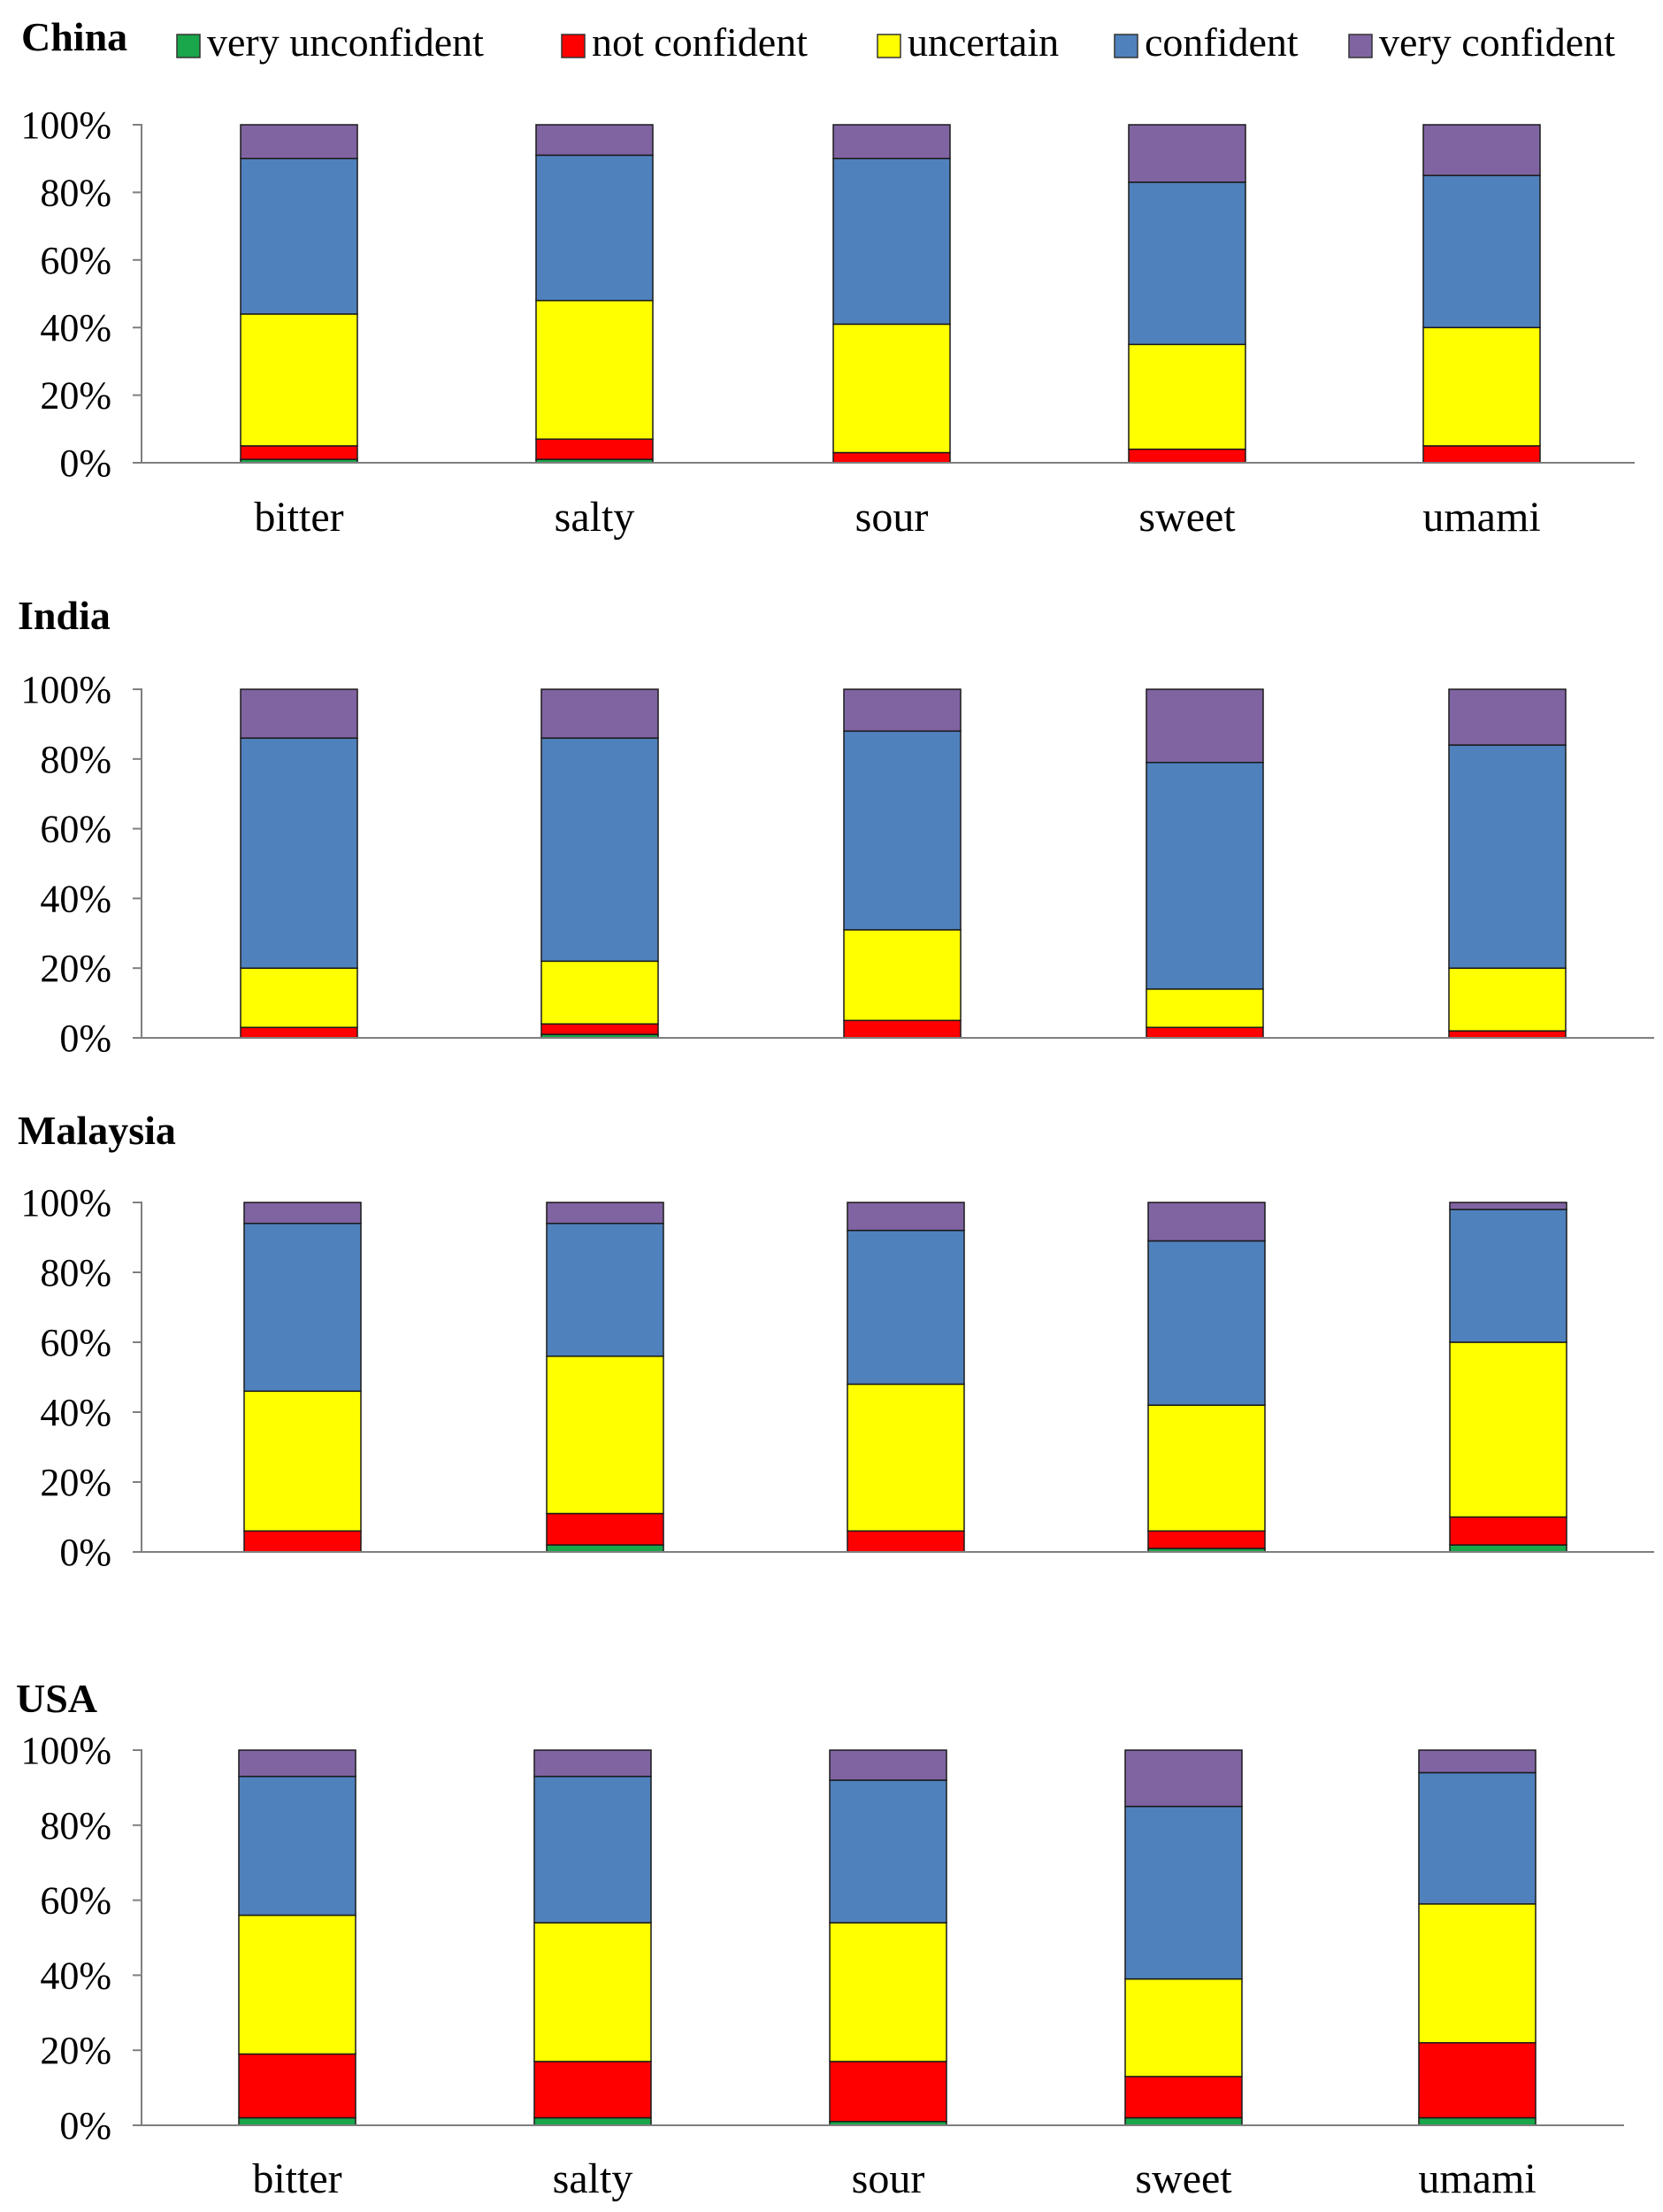 This screenshot has height=2212, width=1663. I want to click on y-tick-label-malaysia-1: 20%, so click(75, 1483).